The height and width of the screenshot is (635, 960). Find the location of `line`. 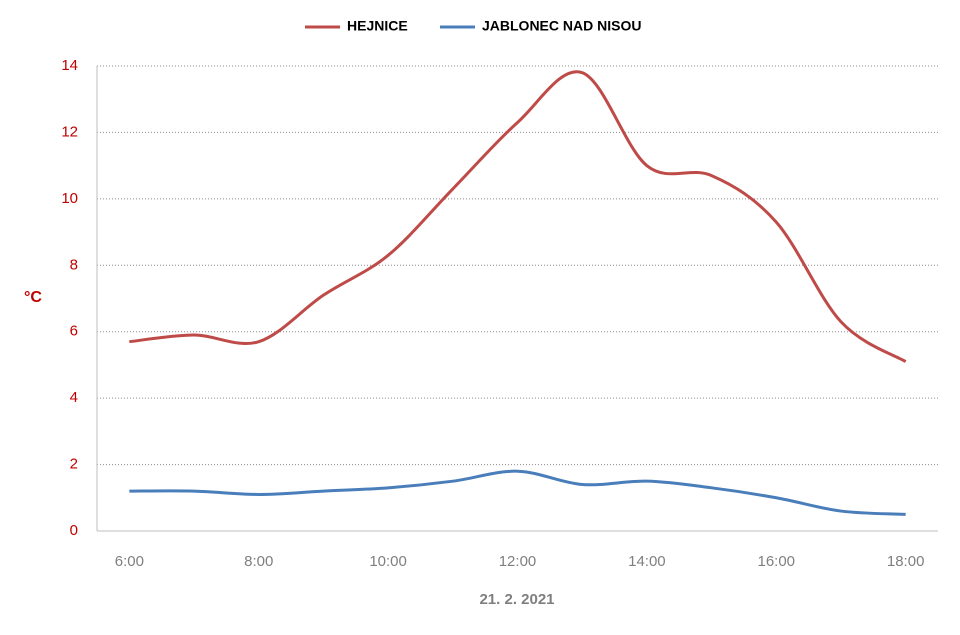

line is located at coordinates (517, 492).